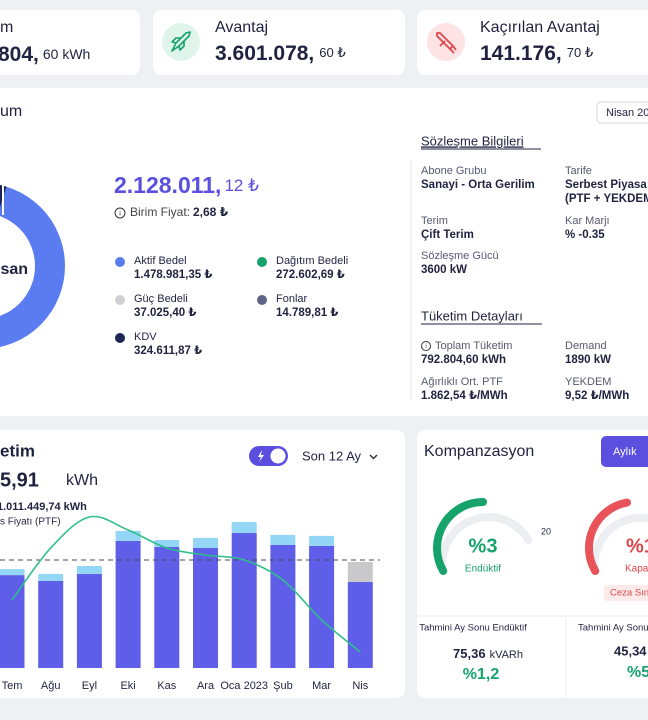  I want to click on field-value: (PTF + YEKDEM, so click(606, 199).